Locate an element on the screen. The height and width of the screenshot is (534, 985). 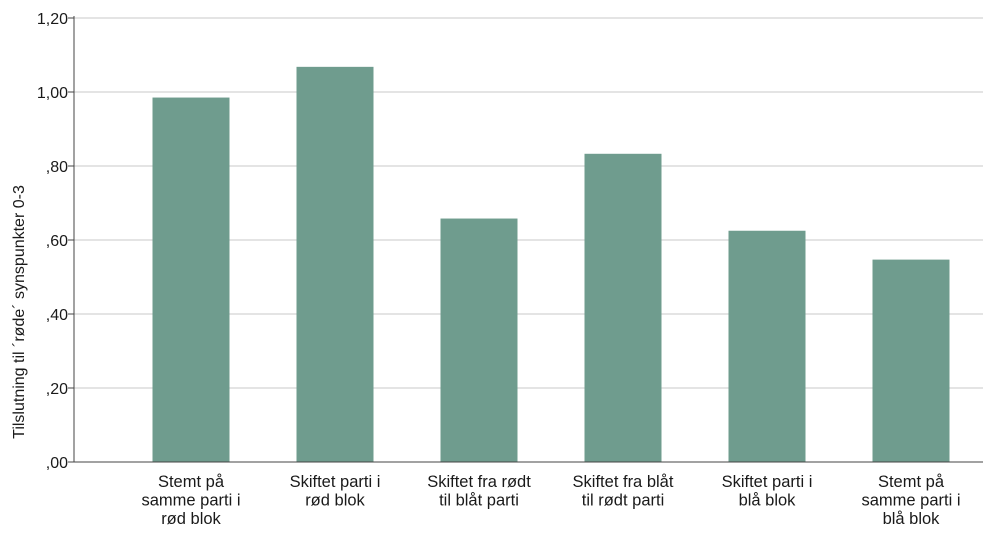
y-tick-label: ,00 is located at coordinates (57, 463).